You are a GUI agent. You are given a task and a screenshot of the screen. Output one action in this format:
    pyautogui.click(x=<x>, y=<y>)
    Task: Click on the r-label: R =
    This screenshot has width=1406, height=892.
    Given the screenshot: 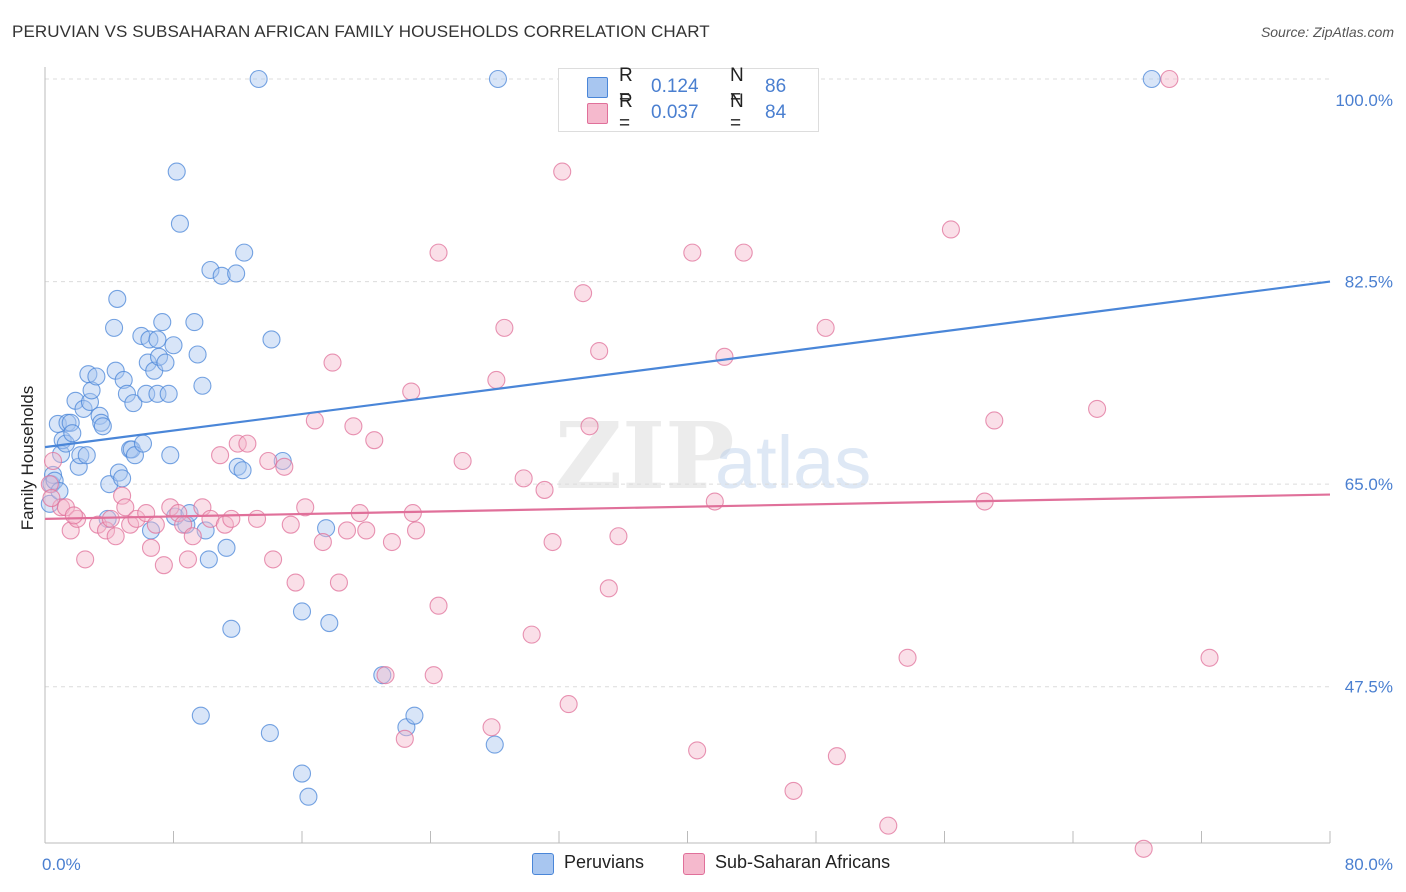 What is the action you would take?
    pyautogui.click(x=626, y=86)
    